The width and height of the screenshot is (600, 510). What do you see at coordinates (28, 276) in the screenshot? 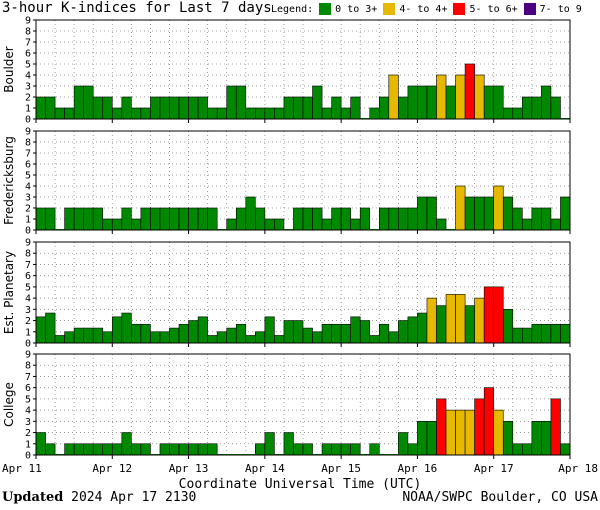
I see `y-tick-label: 6` at bounding box center [28, 276].